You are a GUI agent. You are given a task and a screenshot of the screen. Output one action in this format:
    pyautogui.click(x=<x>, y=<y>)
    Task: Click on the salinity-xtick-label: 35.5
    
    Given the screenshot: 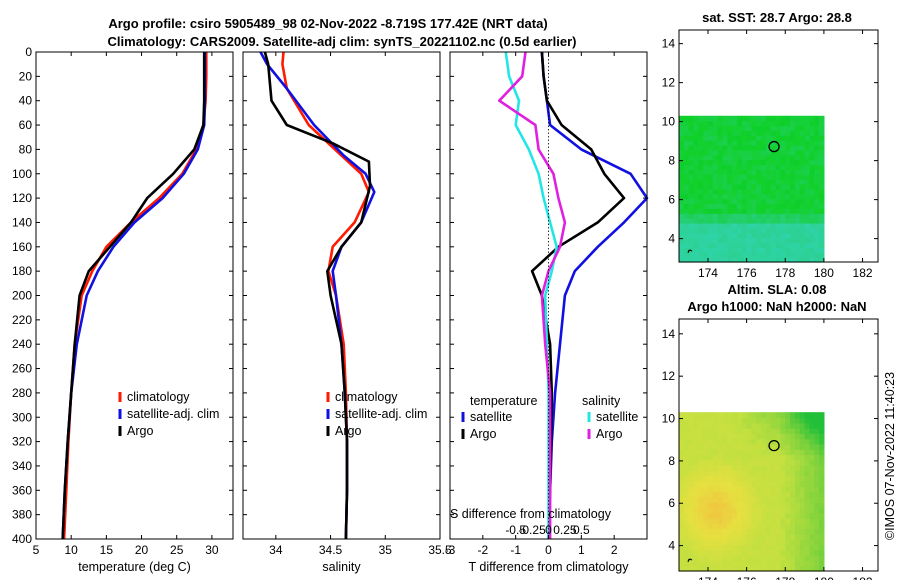 What is the action you would take?
    pyautogui.click(x=440, y=550)
    